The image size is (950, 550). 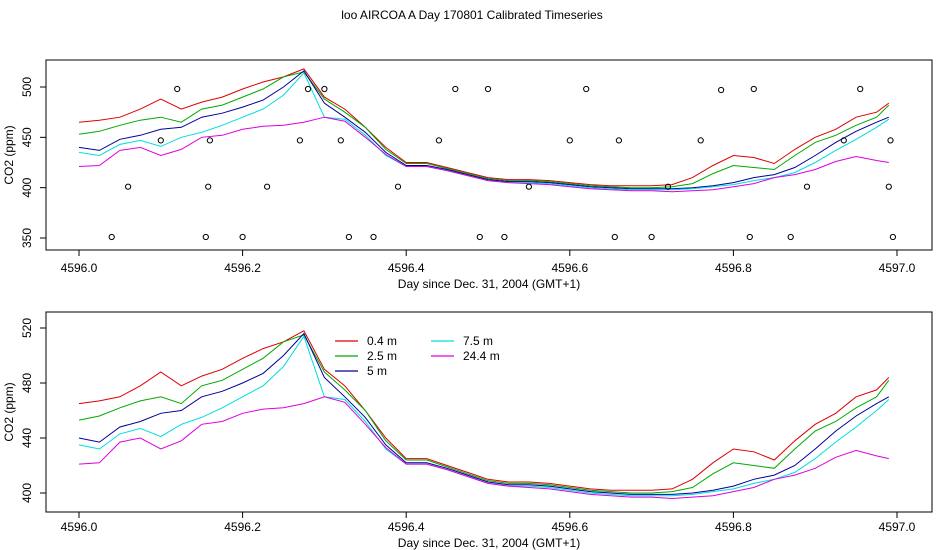 What do you see at coordinates (382, 356) in the screenshot?
I see `legend-entry-label: 2.5 m` at bounding box center [382, 356].